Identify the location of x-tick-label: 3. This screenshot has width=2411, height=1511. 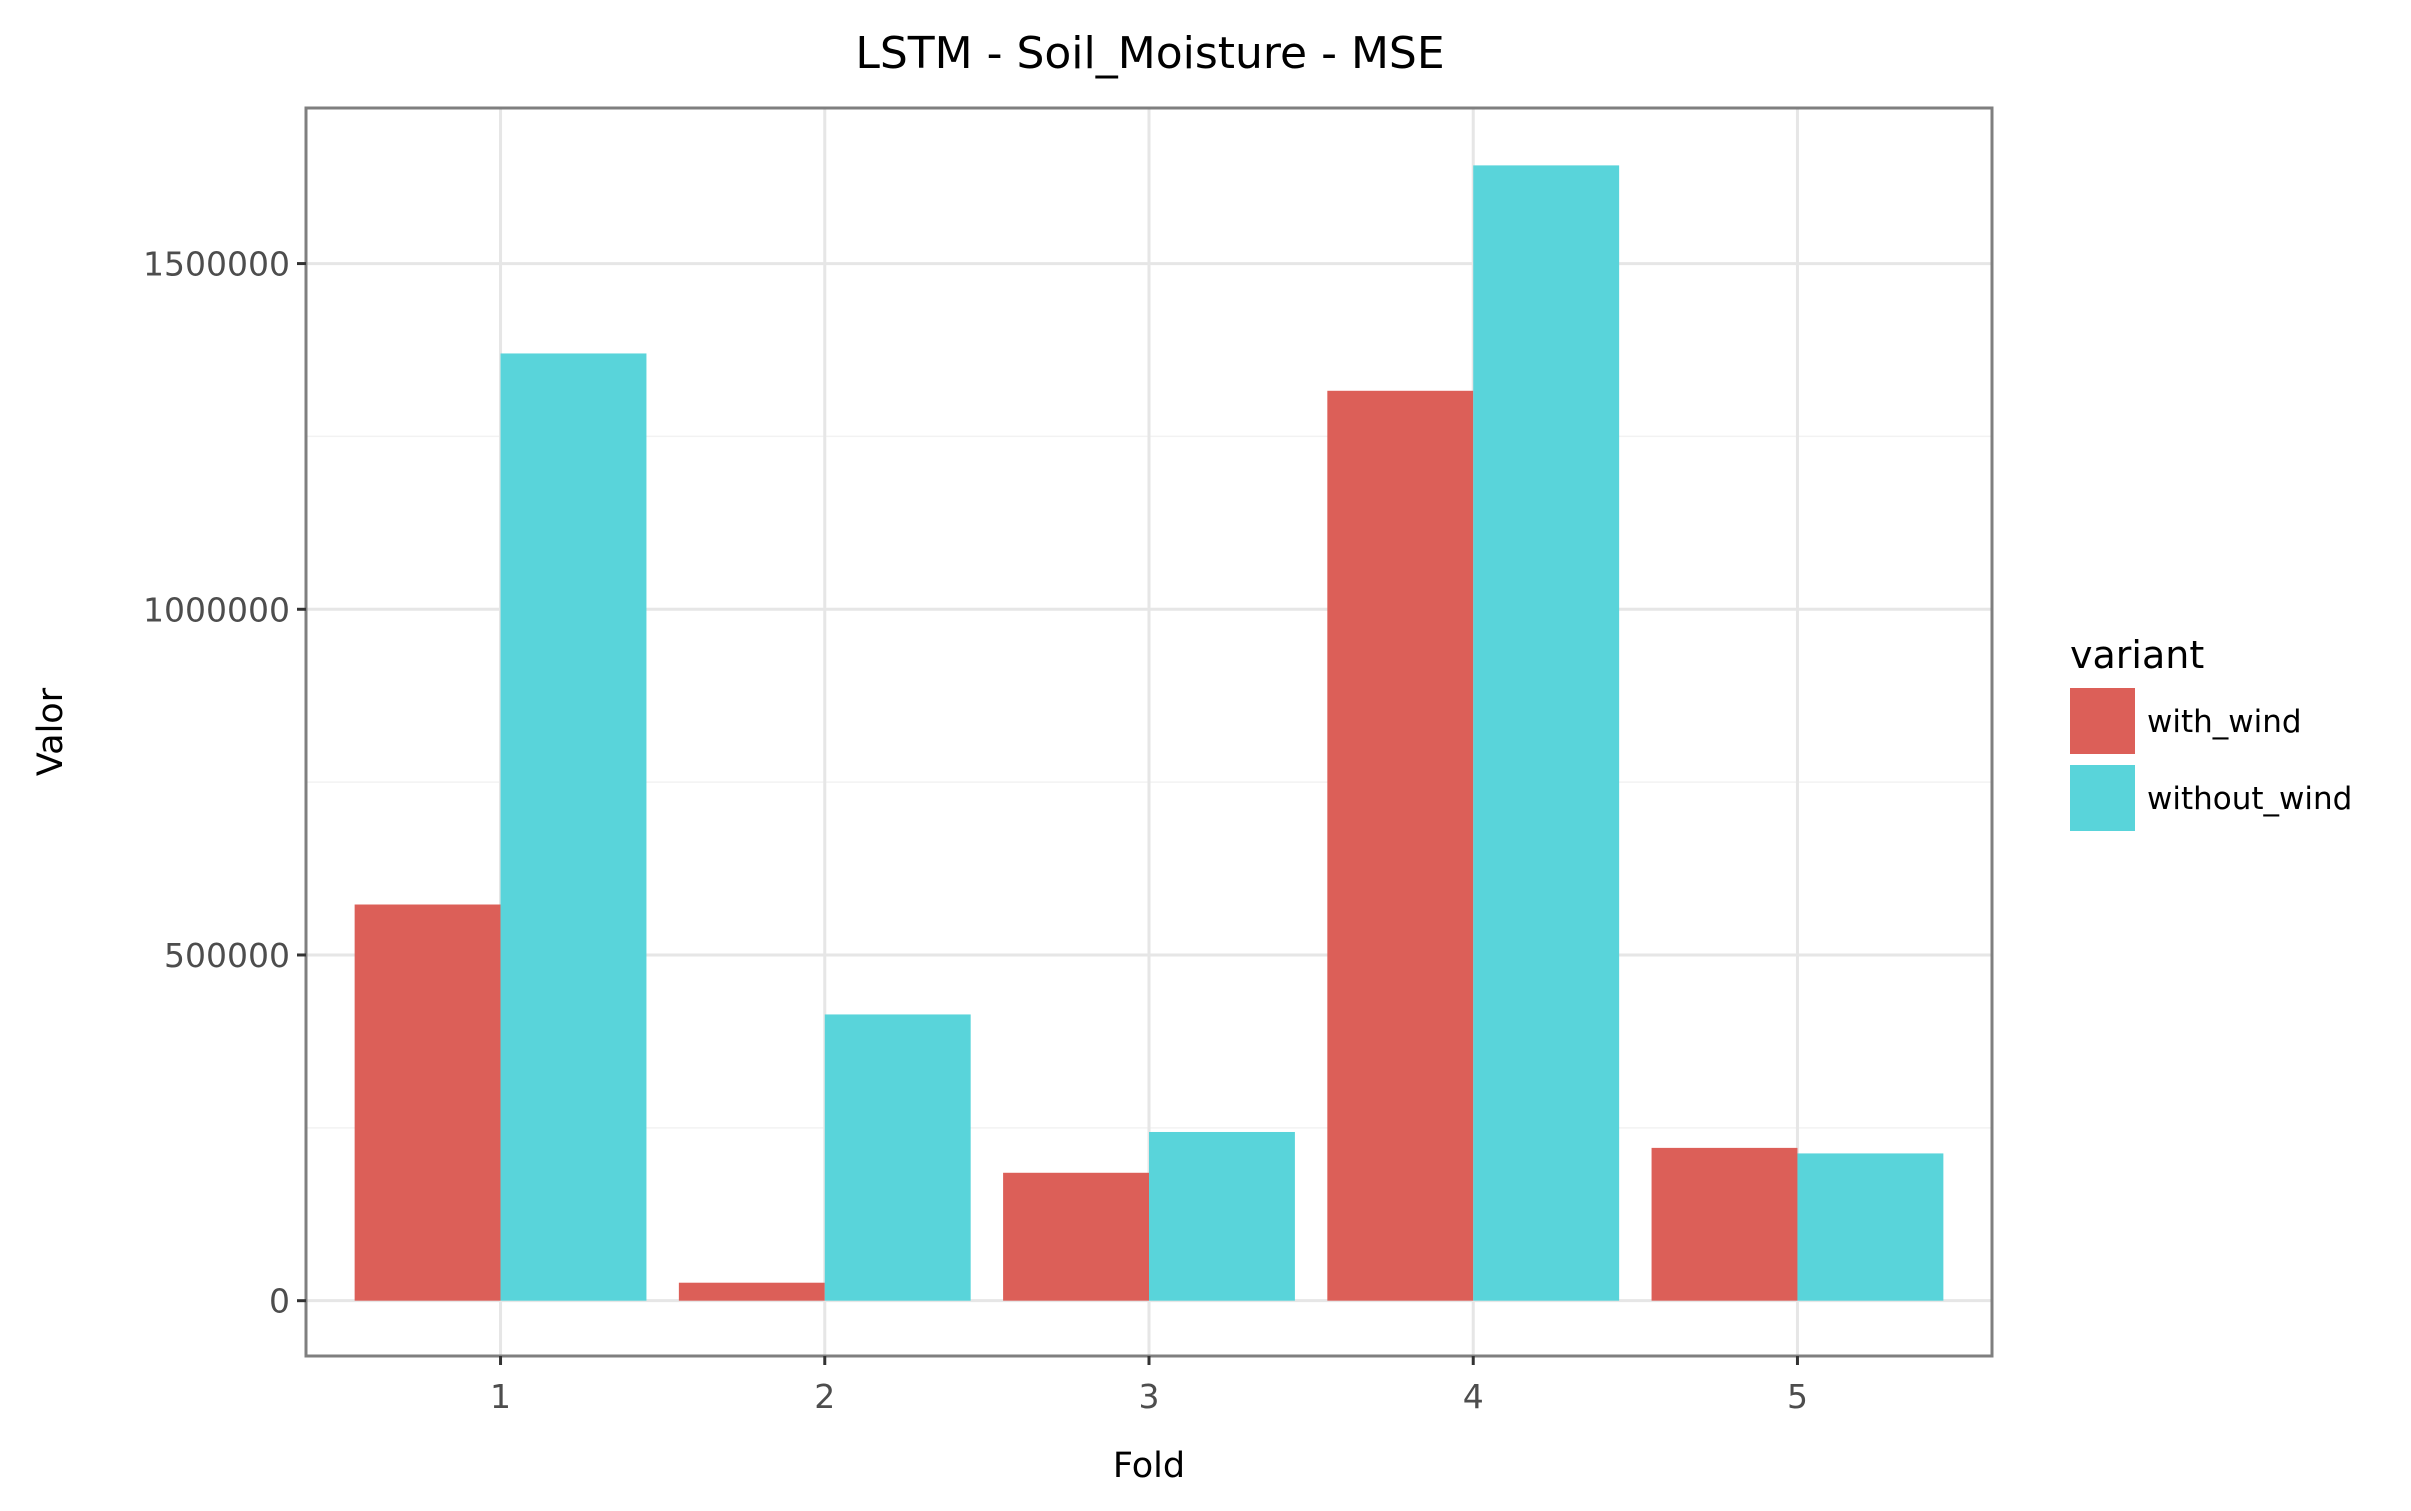
(1149, 1396).